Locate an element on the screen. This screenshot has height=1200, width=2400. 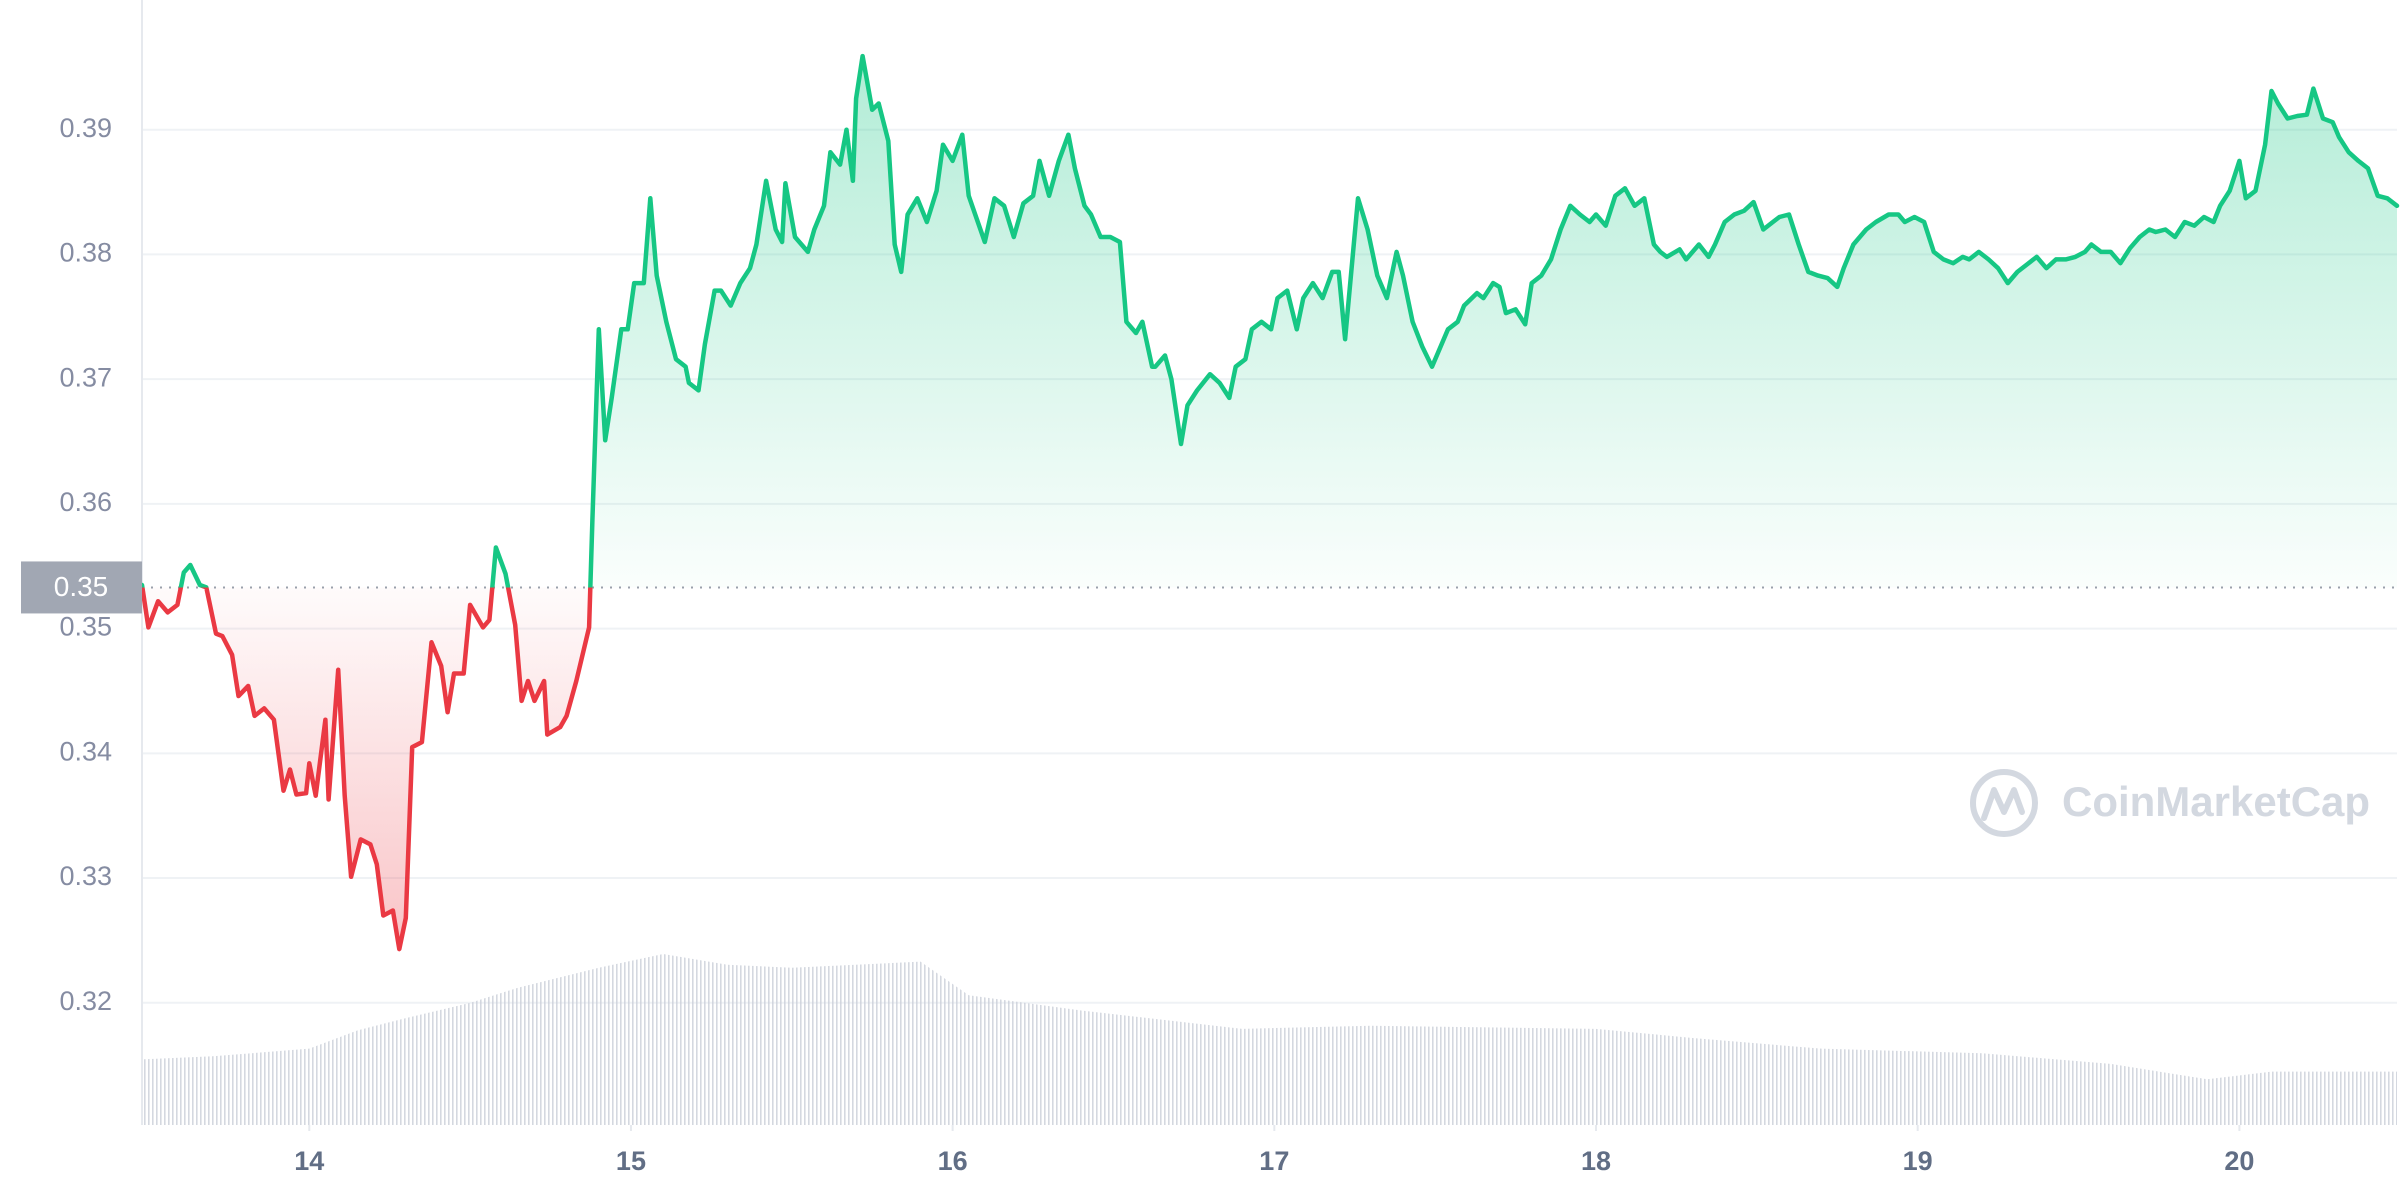
y-tick-label: 0.32 is located at coordinates (85, 1001).